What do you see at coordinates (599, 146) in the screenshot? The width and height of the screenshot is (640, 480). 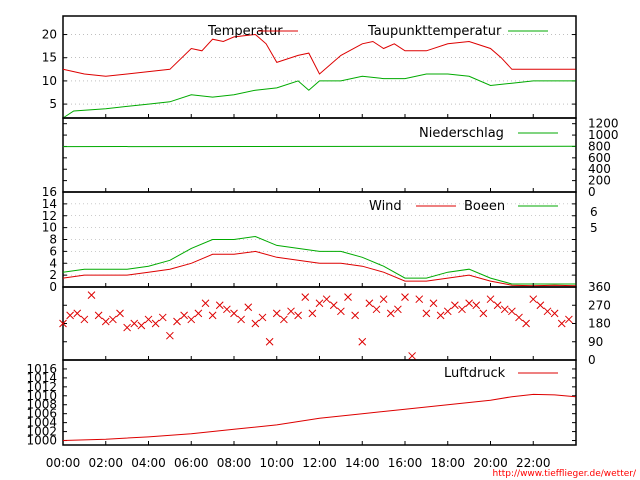 I see `y-tick-label: 800` at bounding box center [599, 146].